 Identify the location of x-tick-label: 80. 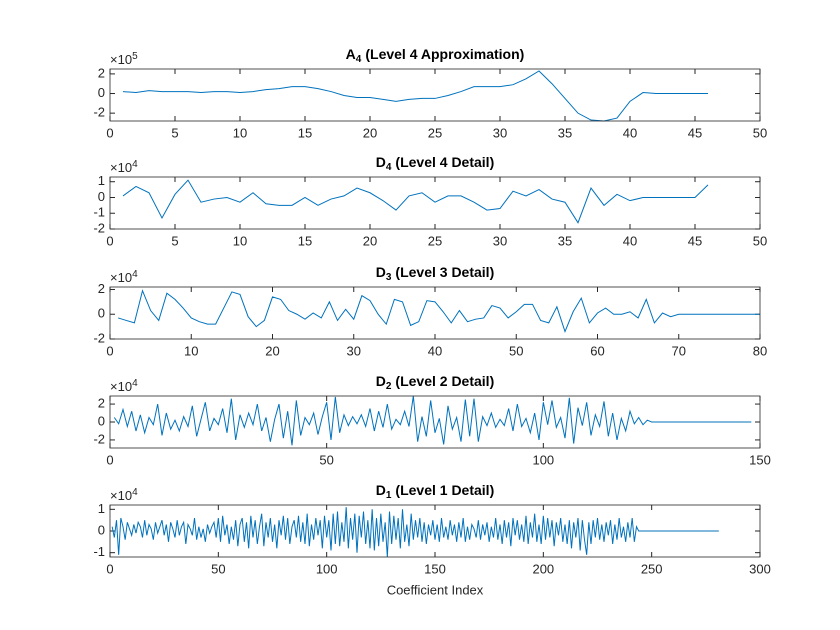
(760, 350).